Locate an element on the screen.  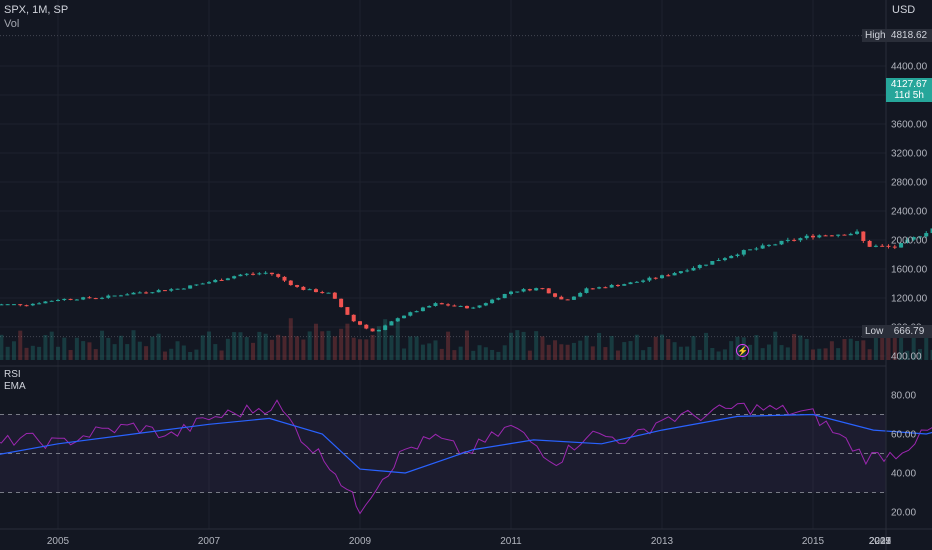
rsi-tick-label: 80.00 is located at coordinates (903, 396).